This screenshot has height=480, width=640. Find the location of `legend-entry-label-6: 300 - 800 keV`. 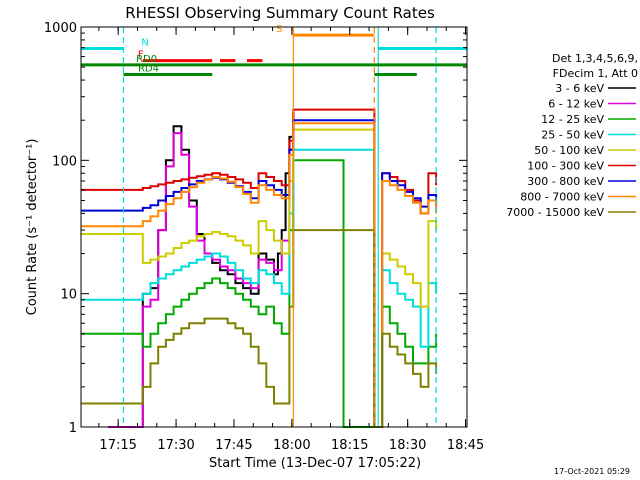

legend-entry-label-6: 300 - 800 keV is located at coordinates (565, 181).